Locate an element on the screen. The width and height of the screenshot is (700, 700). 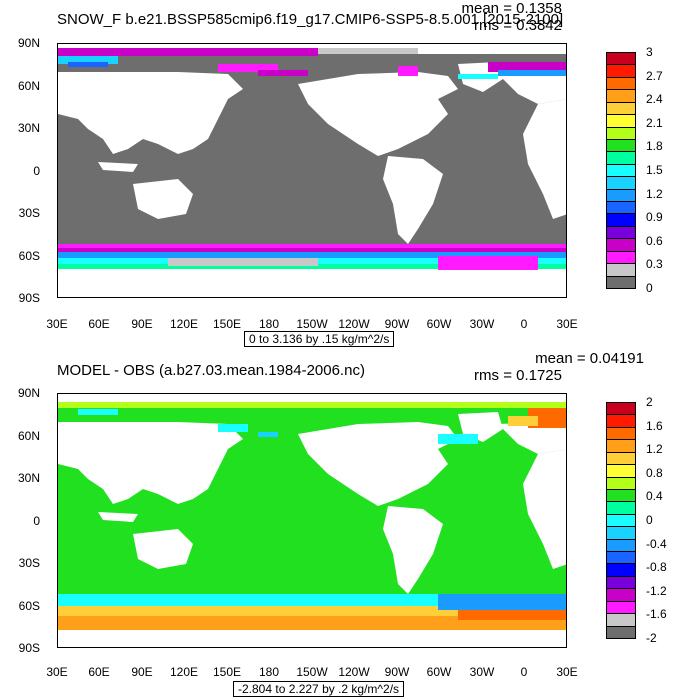
colorbar-label: 0.4 is located at coordinates (654, 496).